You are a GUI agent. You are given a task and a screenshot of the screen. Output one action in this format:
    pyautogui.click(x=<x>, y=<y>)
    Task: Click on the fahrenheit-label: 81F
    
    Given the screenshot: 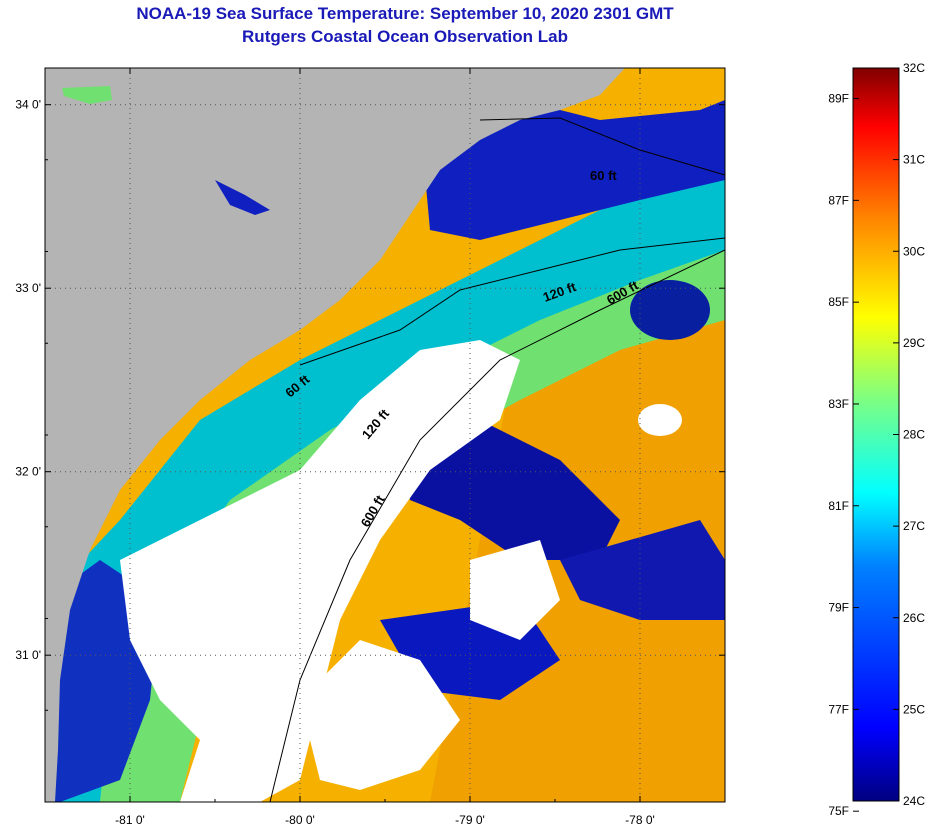 What is the action you would take?
    pyautogui.click(x=838, y=506)
    